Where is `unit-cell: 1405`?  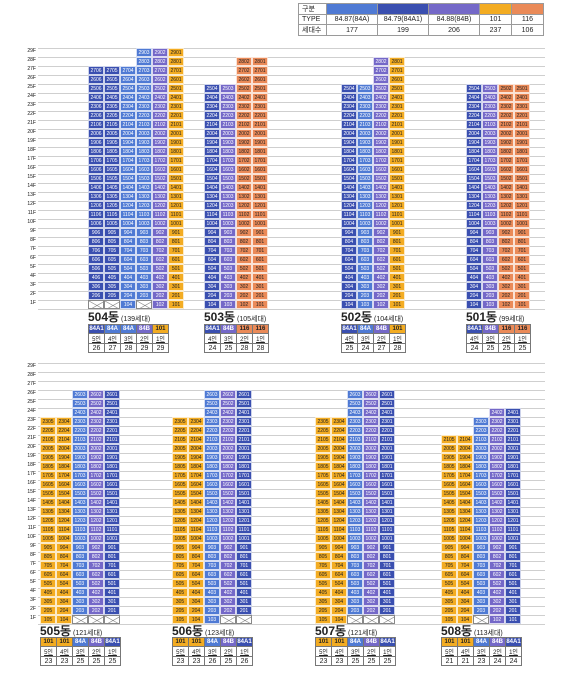 unit-cell: 1405 is located at coordinates (449, 502).